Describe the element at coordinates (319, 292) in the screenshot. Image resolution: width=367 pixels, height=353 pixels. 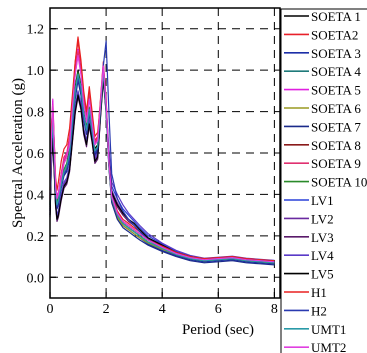
I see `legend-label-16: H1` at that location.